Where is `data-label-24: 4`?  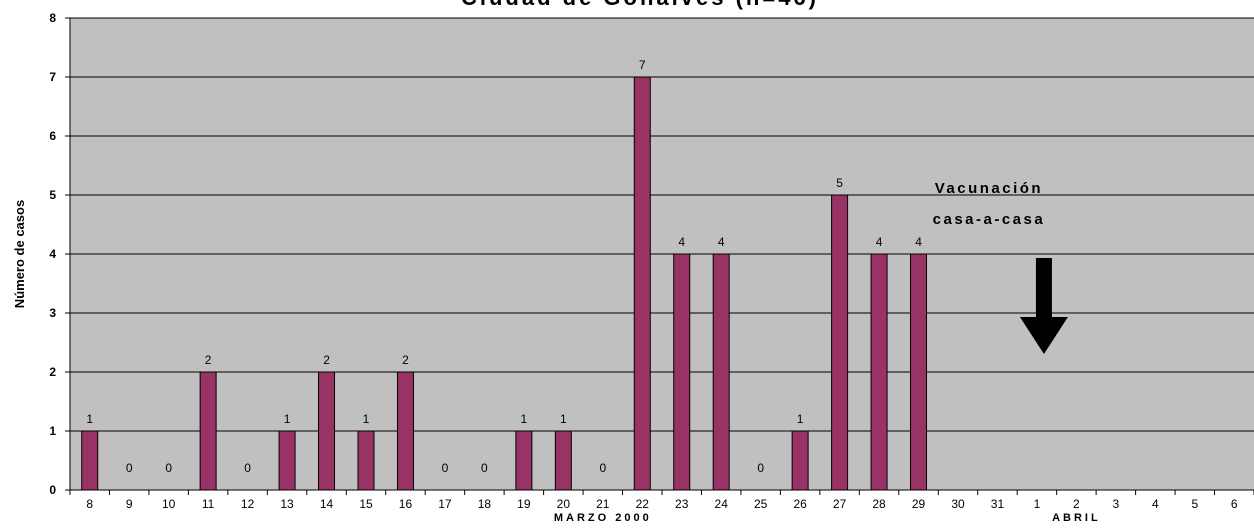
data-label-24: 4 is located at coordinates (721, 242).